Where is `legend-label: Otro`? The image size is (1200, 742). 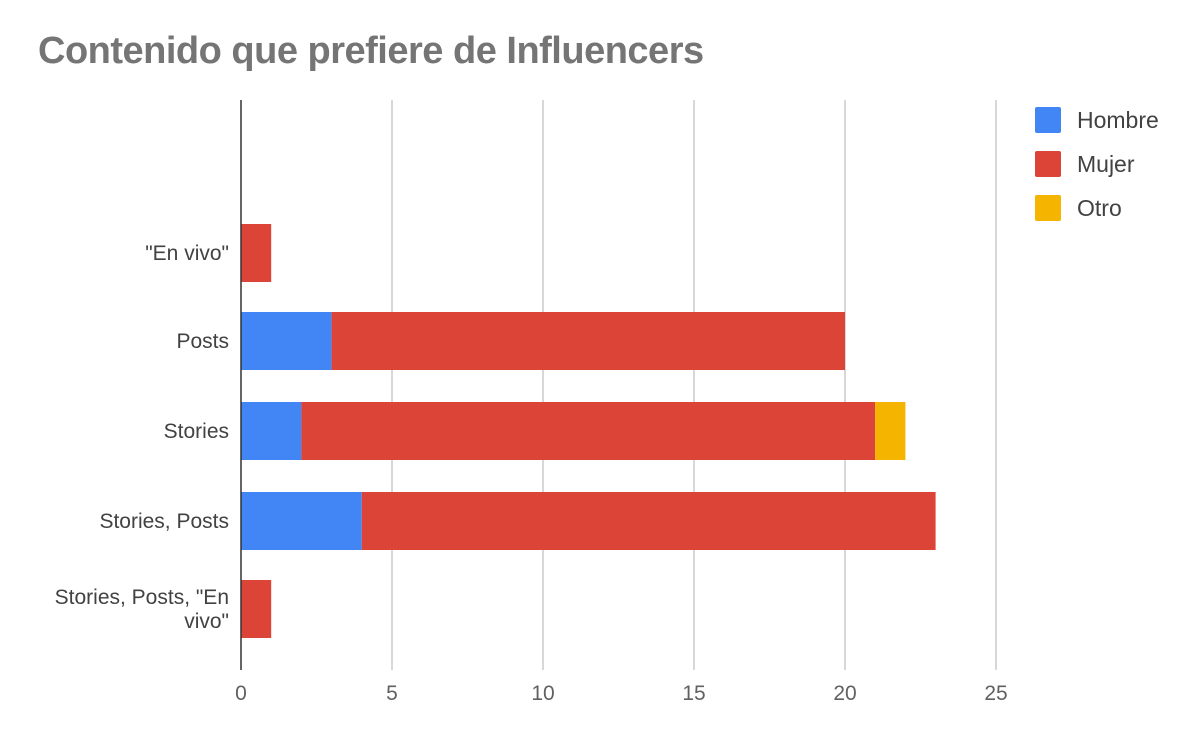
legend-label: Otro is located at coordinates (1099, 207).